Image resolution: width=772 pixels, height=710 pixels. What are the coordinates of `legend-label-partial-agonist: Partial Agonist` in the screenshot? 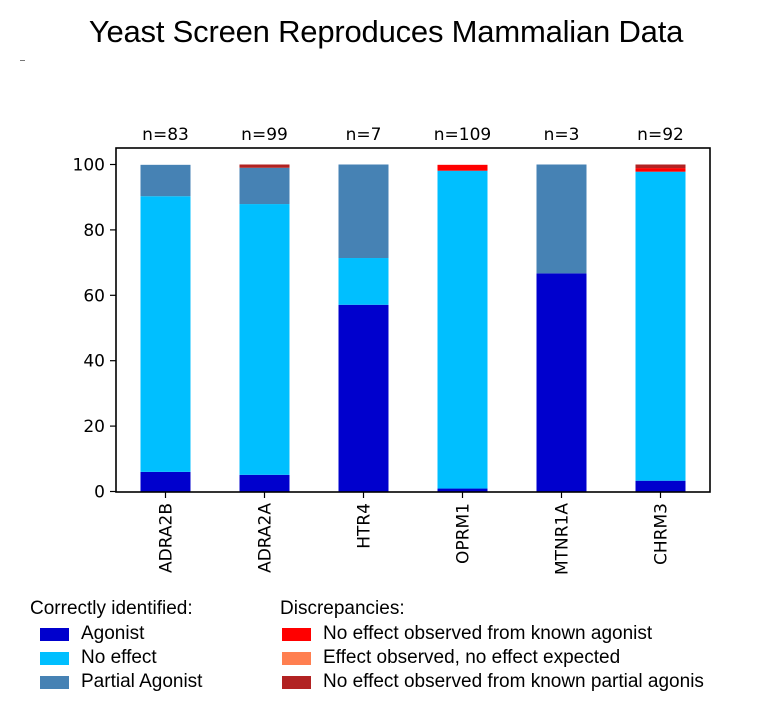 It's located at (142, 681).